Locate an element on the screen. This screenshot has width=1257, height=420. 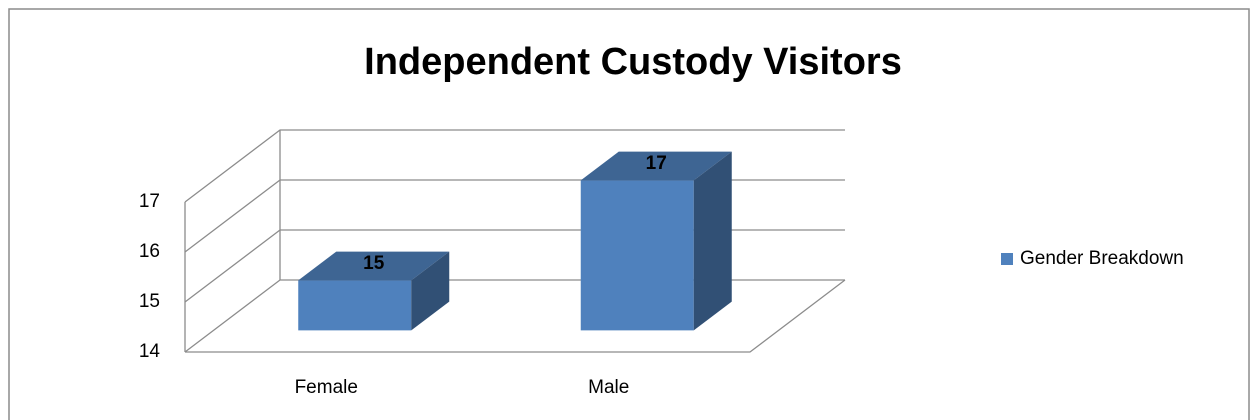
y-tick-label: 14 is located at coordinates (150, 351).